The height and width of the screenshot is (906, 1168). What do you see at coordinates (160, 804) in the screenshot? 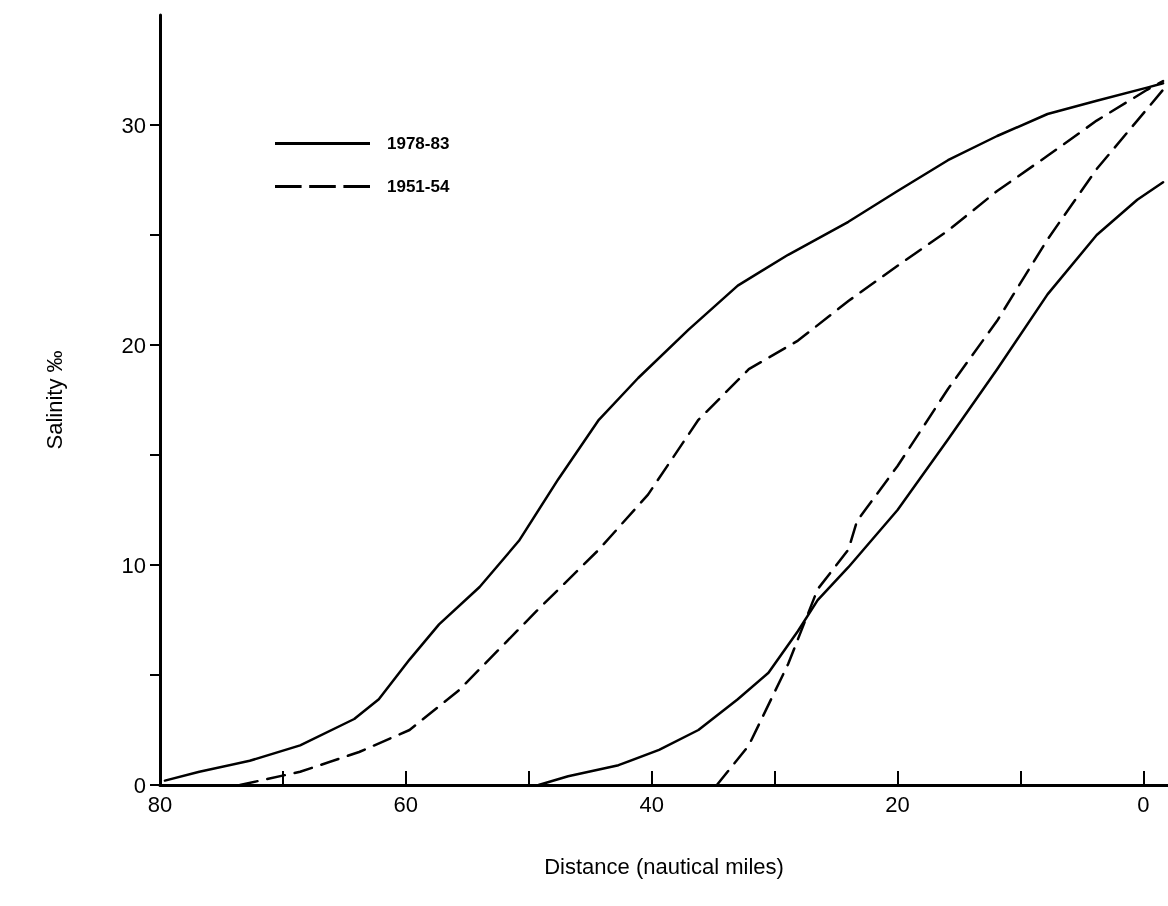
I see `x-tick-label: 80` at bounding box center [160, 804].